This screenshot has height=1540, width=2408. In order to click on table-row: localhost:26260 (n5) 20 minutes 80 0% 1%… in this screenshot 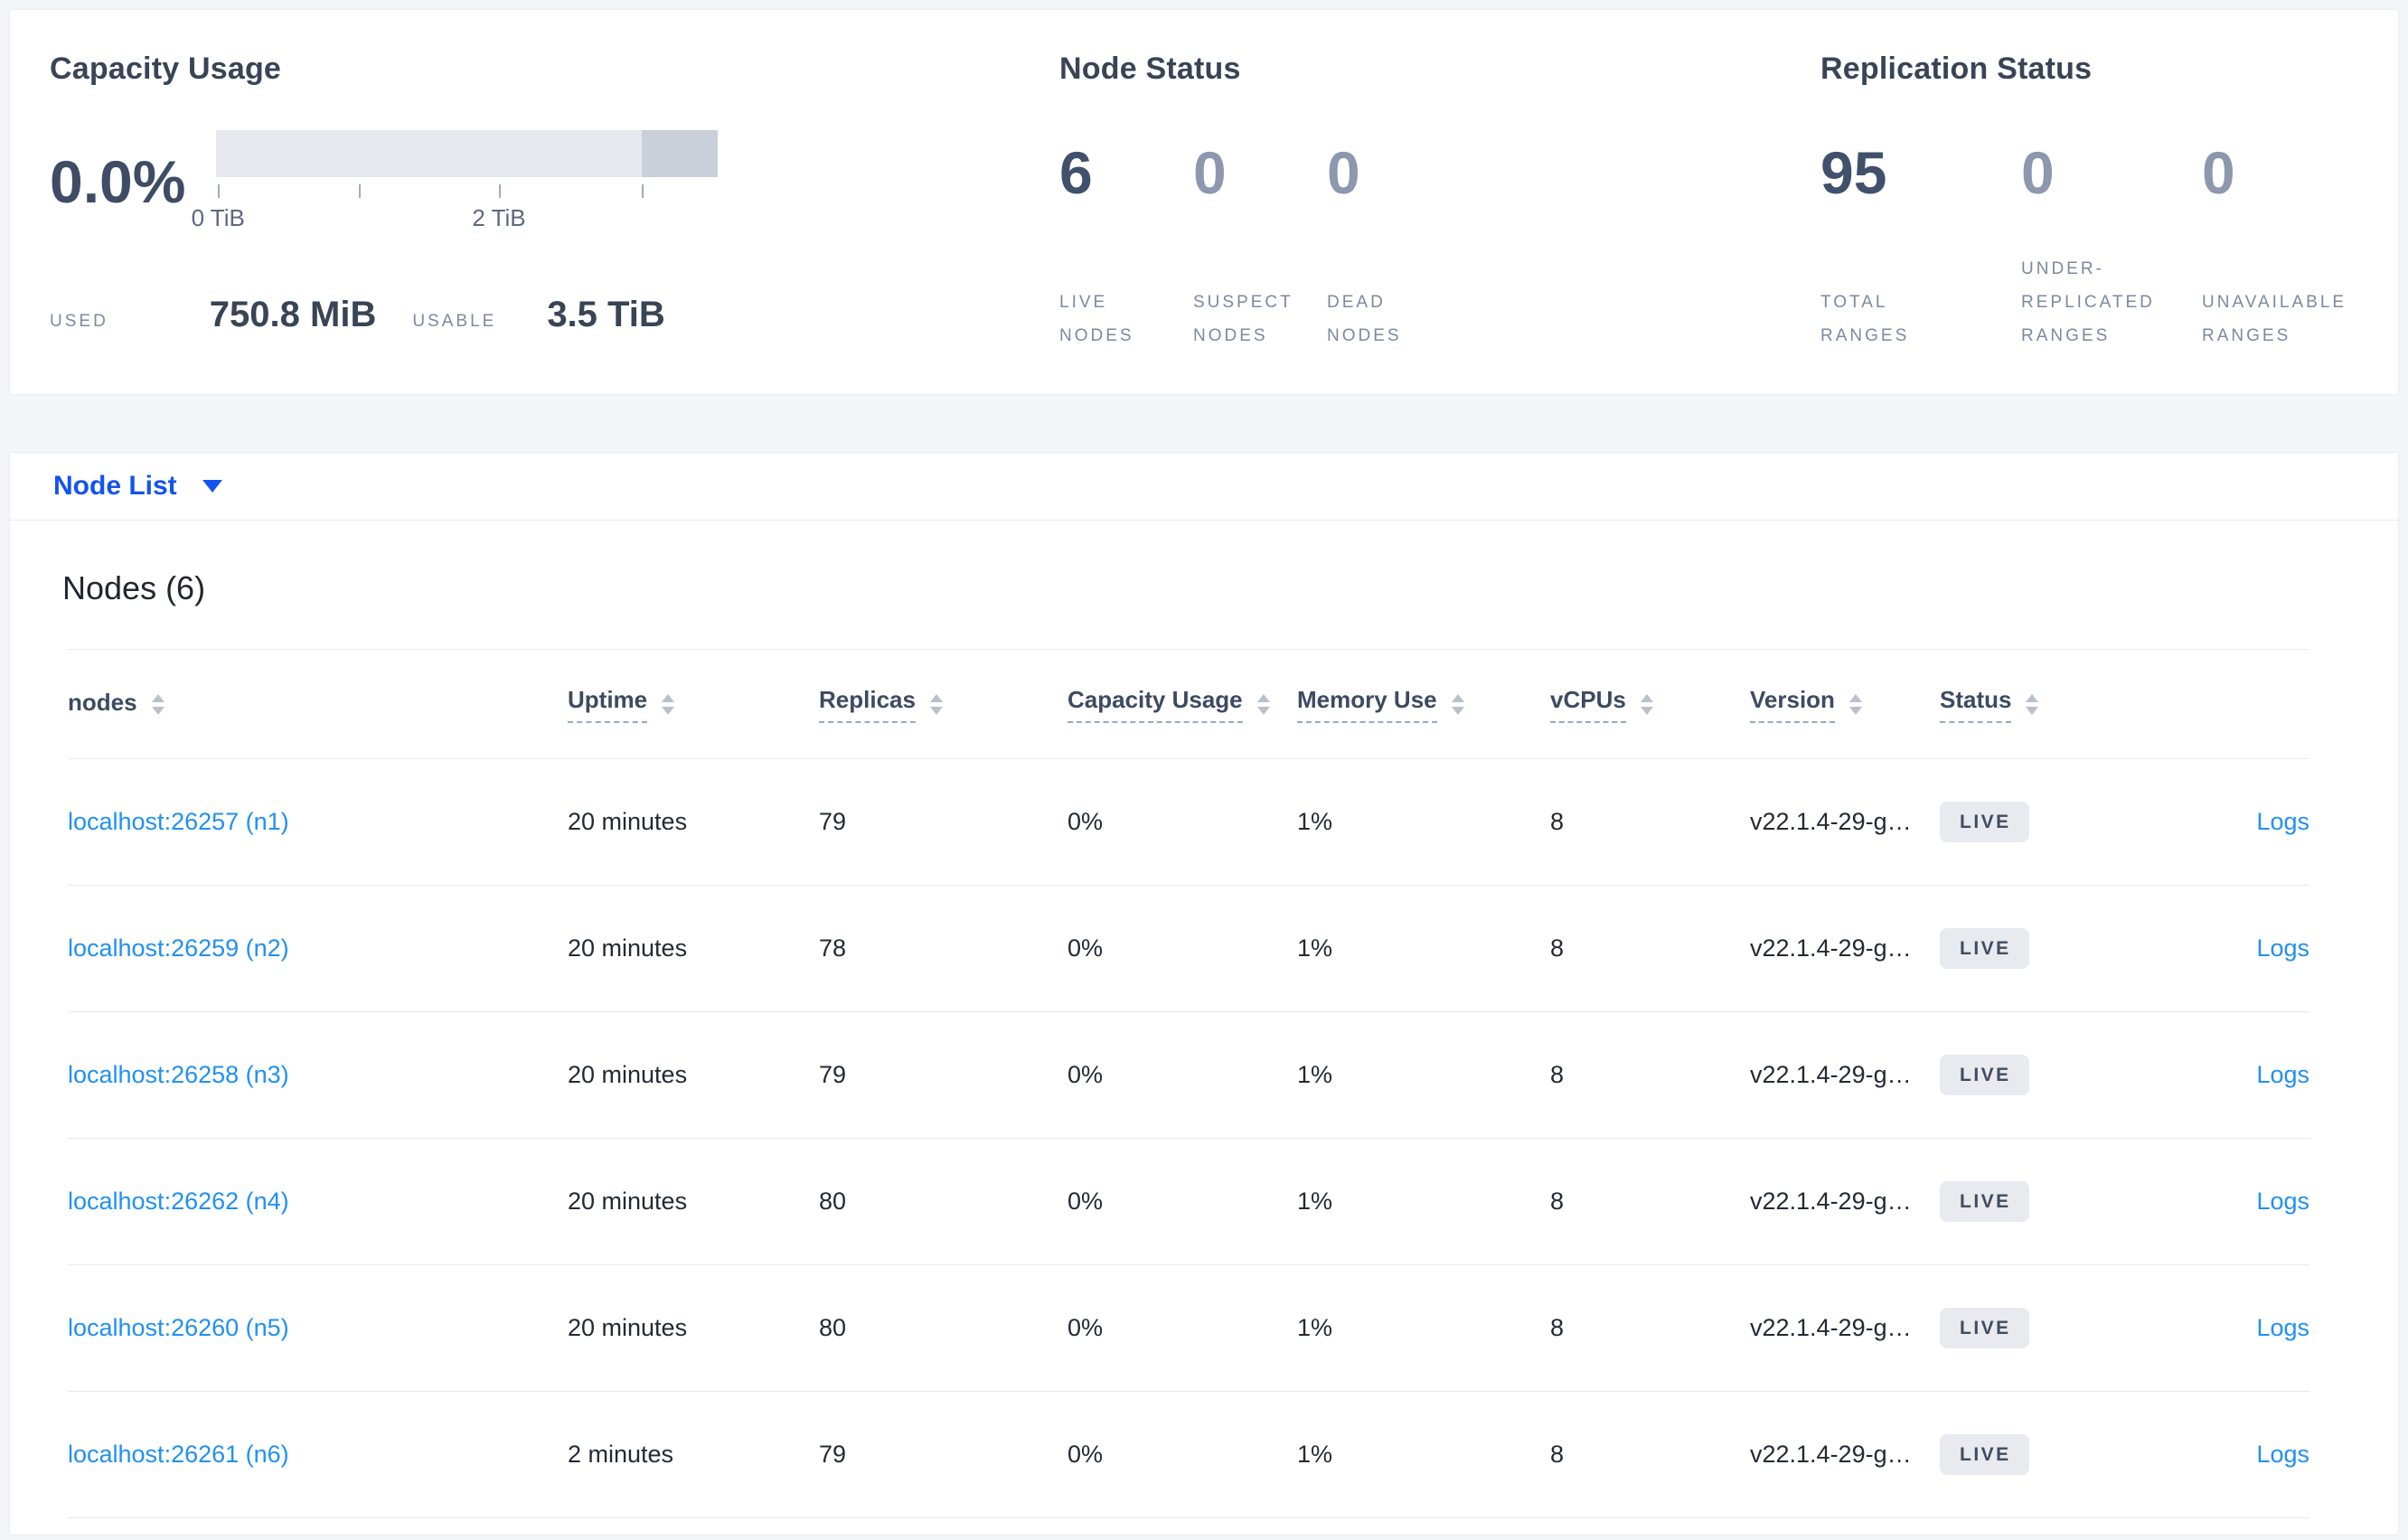, I will do `click(1188, 1328)`.